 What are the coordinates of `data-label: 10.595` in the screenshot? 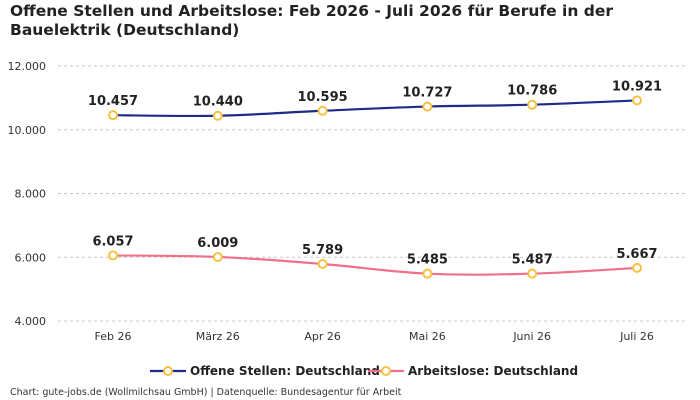 It's located at (323, 97).